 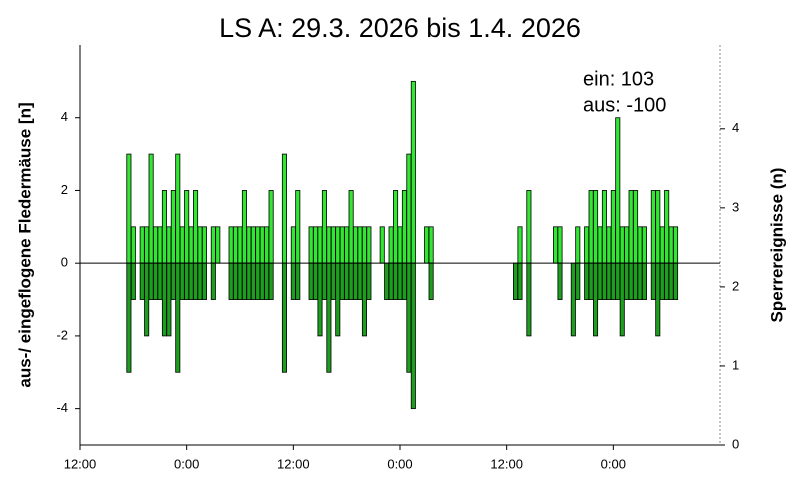 I want to click on y2-tick-label: 0, so click(x=735, y=443).